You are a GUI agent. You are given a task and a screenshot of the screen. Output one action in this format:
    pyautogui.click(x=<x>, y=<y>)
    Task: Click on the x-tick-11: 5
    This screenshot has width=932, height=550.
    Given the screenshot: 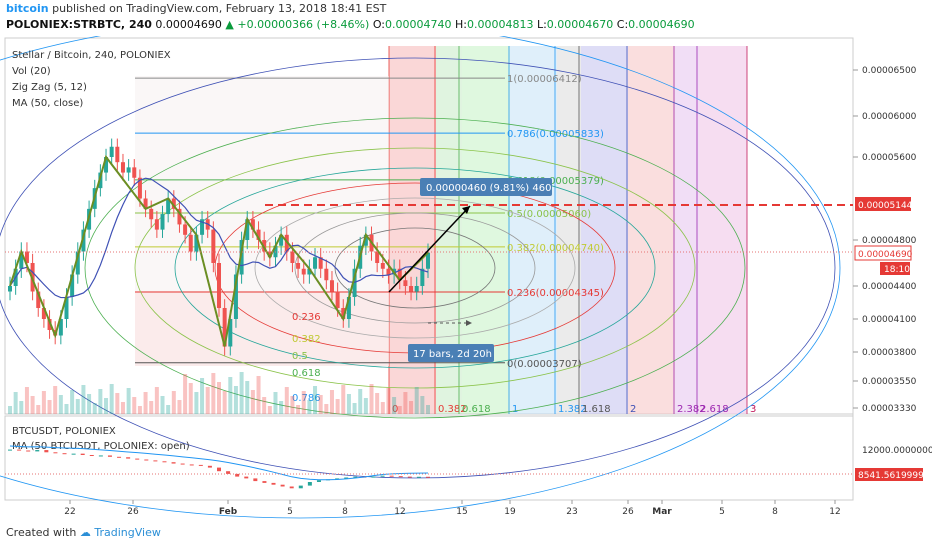 What is the action you would take?
    pyautogui.click(x=722, y=512)
    